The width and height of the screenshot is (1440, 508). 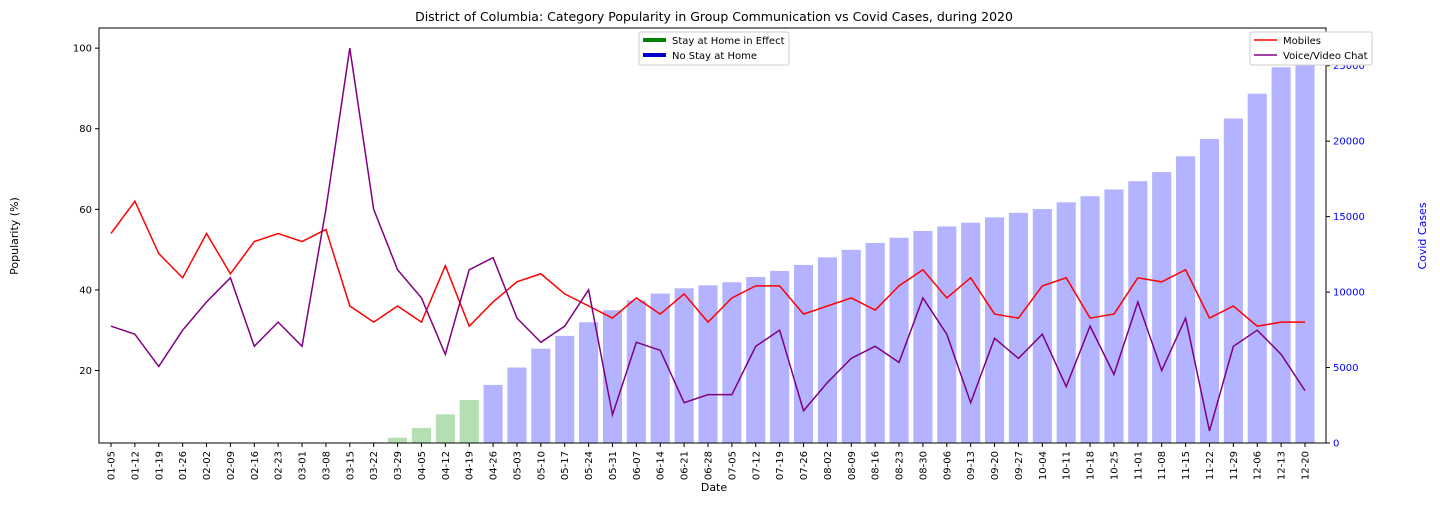 What do you see at coordinates (1349, 66) in the screenshot?
I see `y2-tick-label: 25000` at bounding box center [1349, 66].